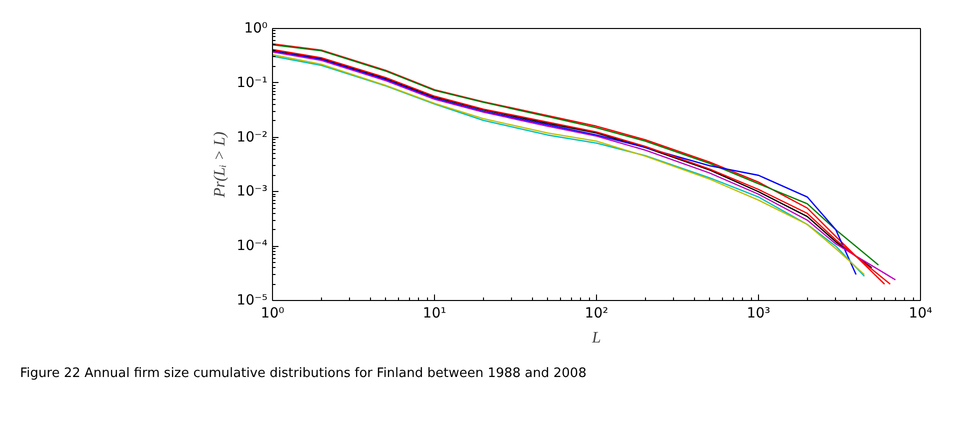  I want to click on x-tick-label: 10¹, so click(434, 314).